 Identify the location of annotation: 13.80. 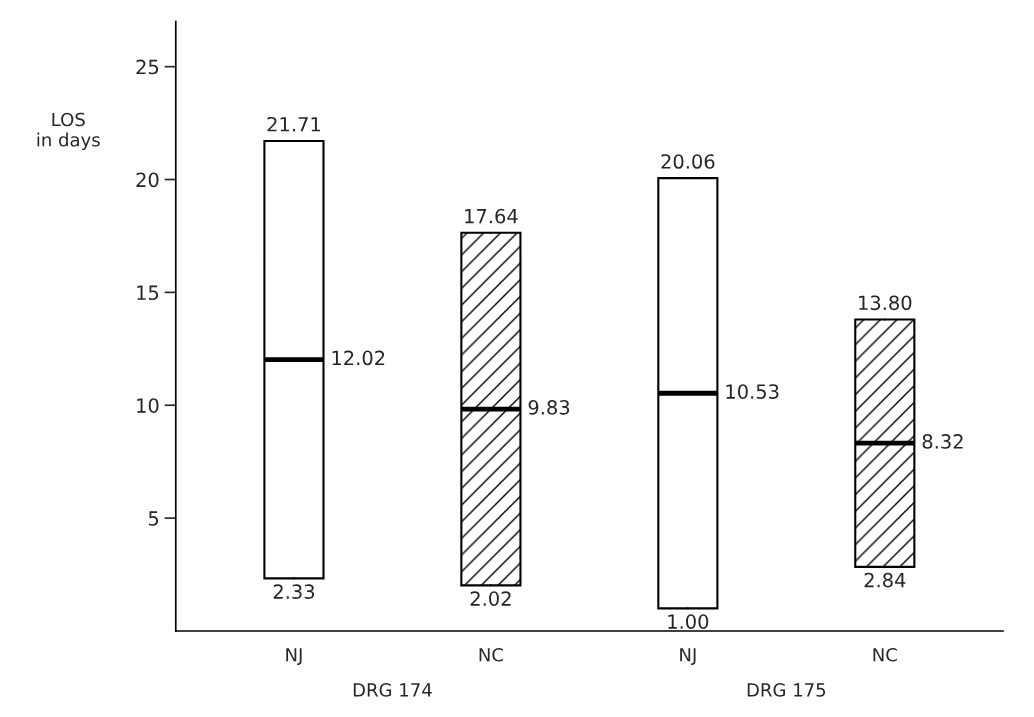
(885, 303).